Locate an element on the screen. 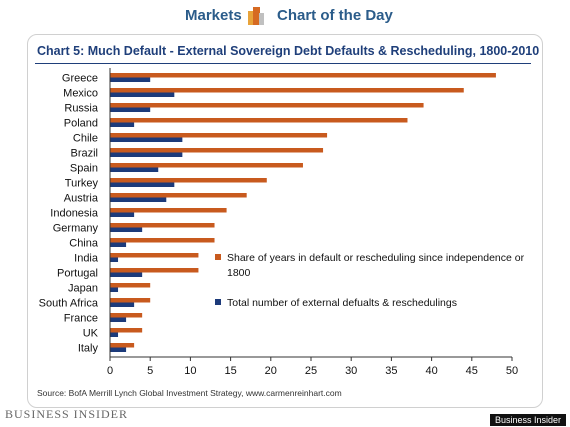  category-label: Greece is located at coordinates (80, 79).